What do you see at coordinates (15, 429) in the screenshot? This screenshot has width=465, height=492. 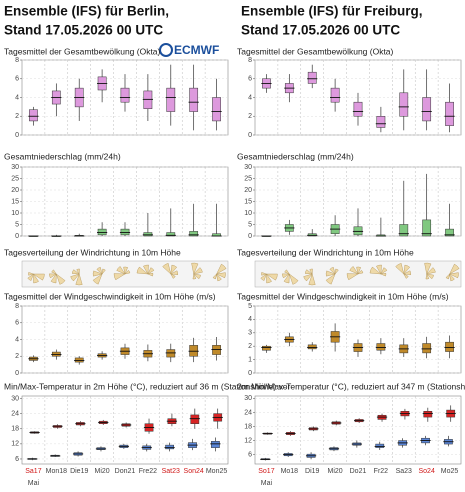 I see `y-tick-label: 18` at bounding box center [15, 429].